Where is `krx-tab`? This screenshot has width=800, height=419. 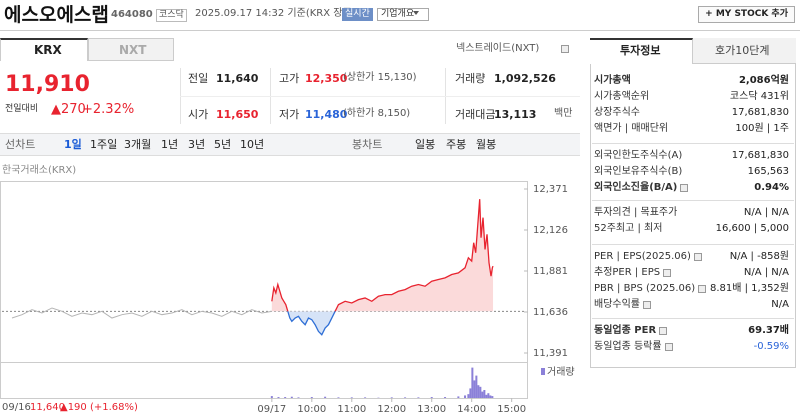 krx-tab is located at coordinates (44, 49).